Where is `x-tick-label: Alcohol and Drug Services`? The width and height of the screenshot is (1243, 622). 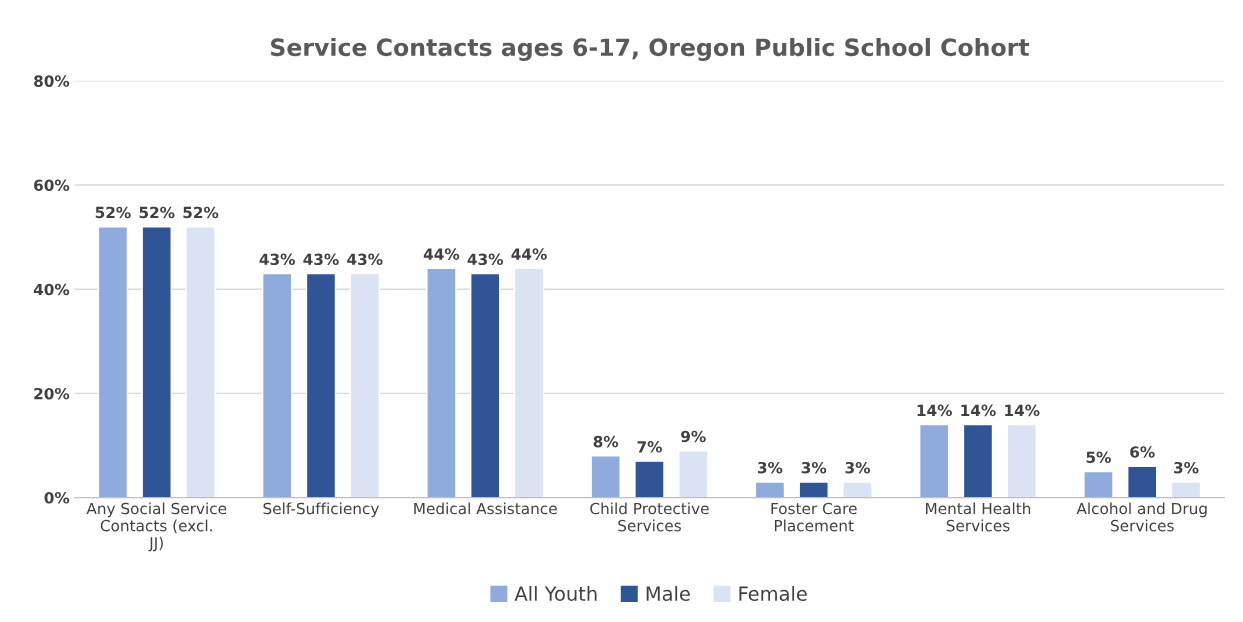 x-tick-label: Alcohol and Drug Services is located at coordinates (1141, 517).